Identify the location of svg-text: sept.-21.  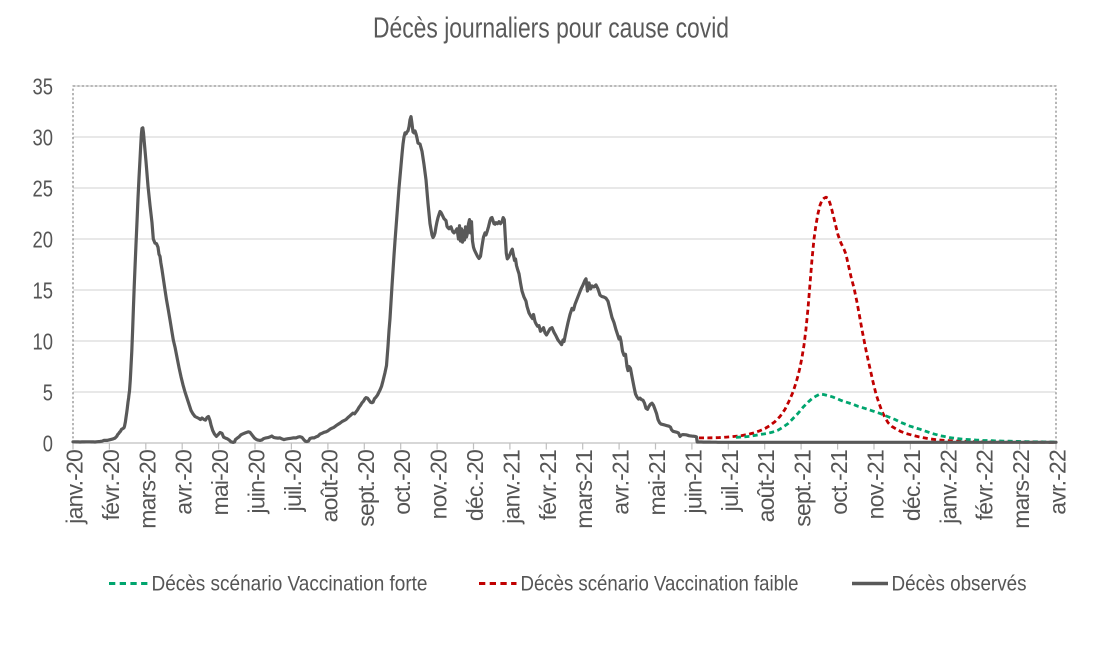
(803, 488).